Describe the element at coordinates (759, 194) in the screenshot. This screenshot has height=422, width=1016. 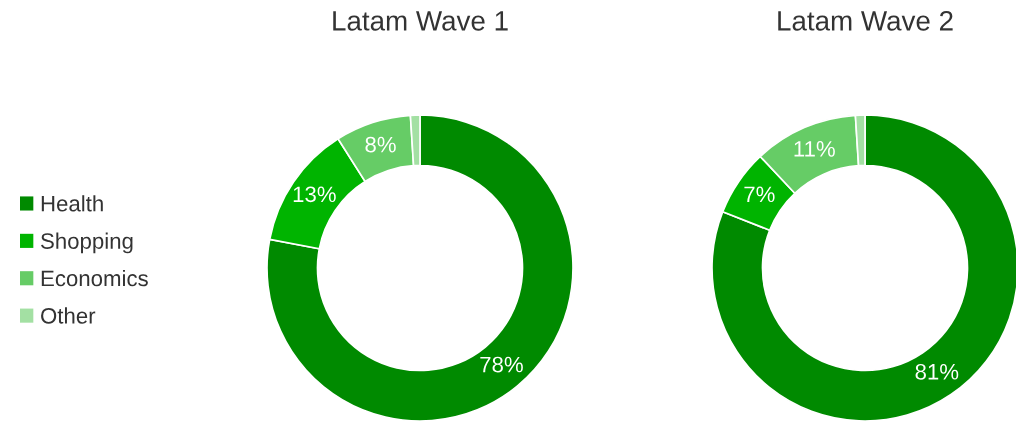
I see `data-label: 7%` at that location.